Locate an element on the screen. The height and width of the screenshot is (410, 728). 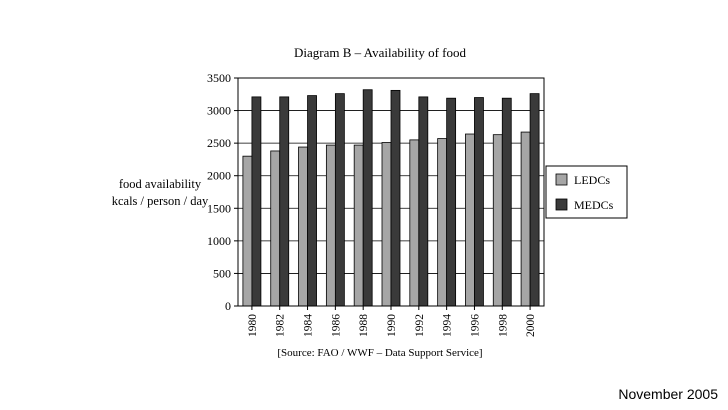
bar-ledcs-1982 is located at coordinates (275, 228).